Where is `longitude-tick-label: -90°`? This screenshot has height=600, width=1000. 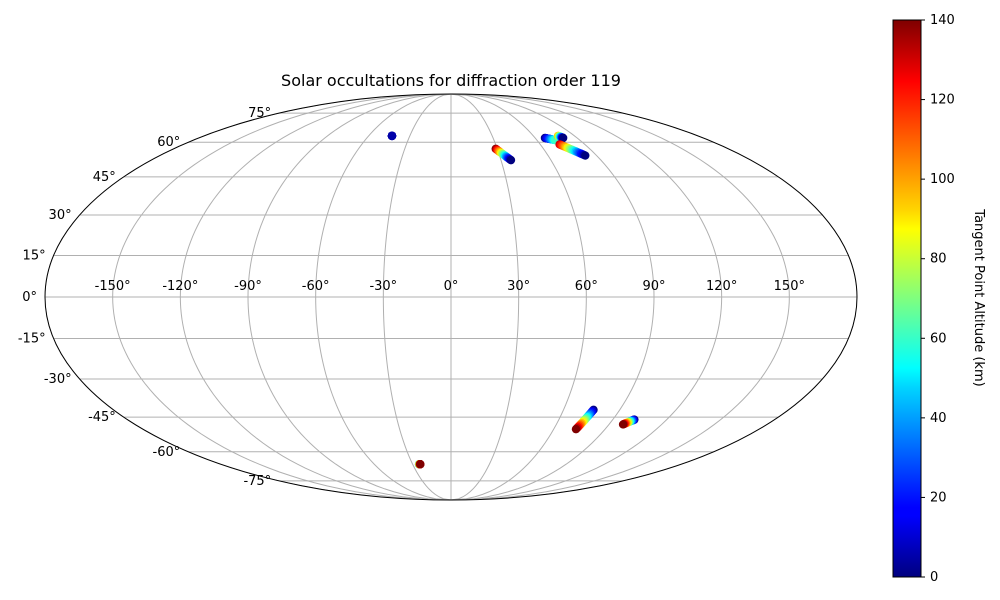
longitude-tick-label: -90° is located at coordinates (248, 286).